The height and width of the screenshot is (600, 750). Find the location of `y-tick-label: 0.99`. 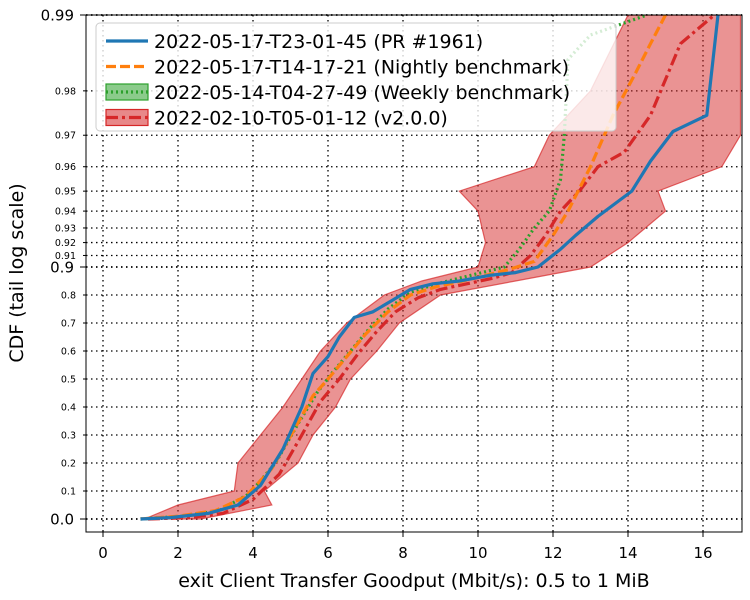

y-tick-label: 0.99 is located at coordinates (57, 16).